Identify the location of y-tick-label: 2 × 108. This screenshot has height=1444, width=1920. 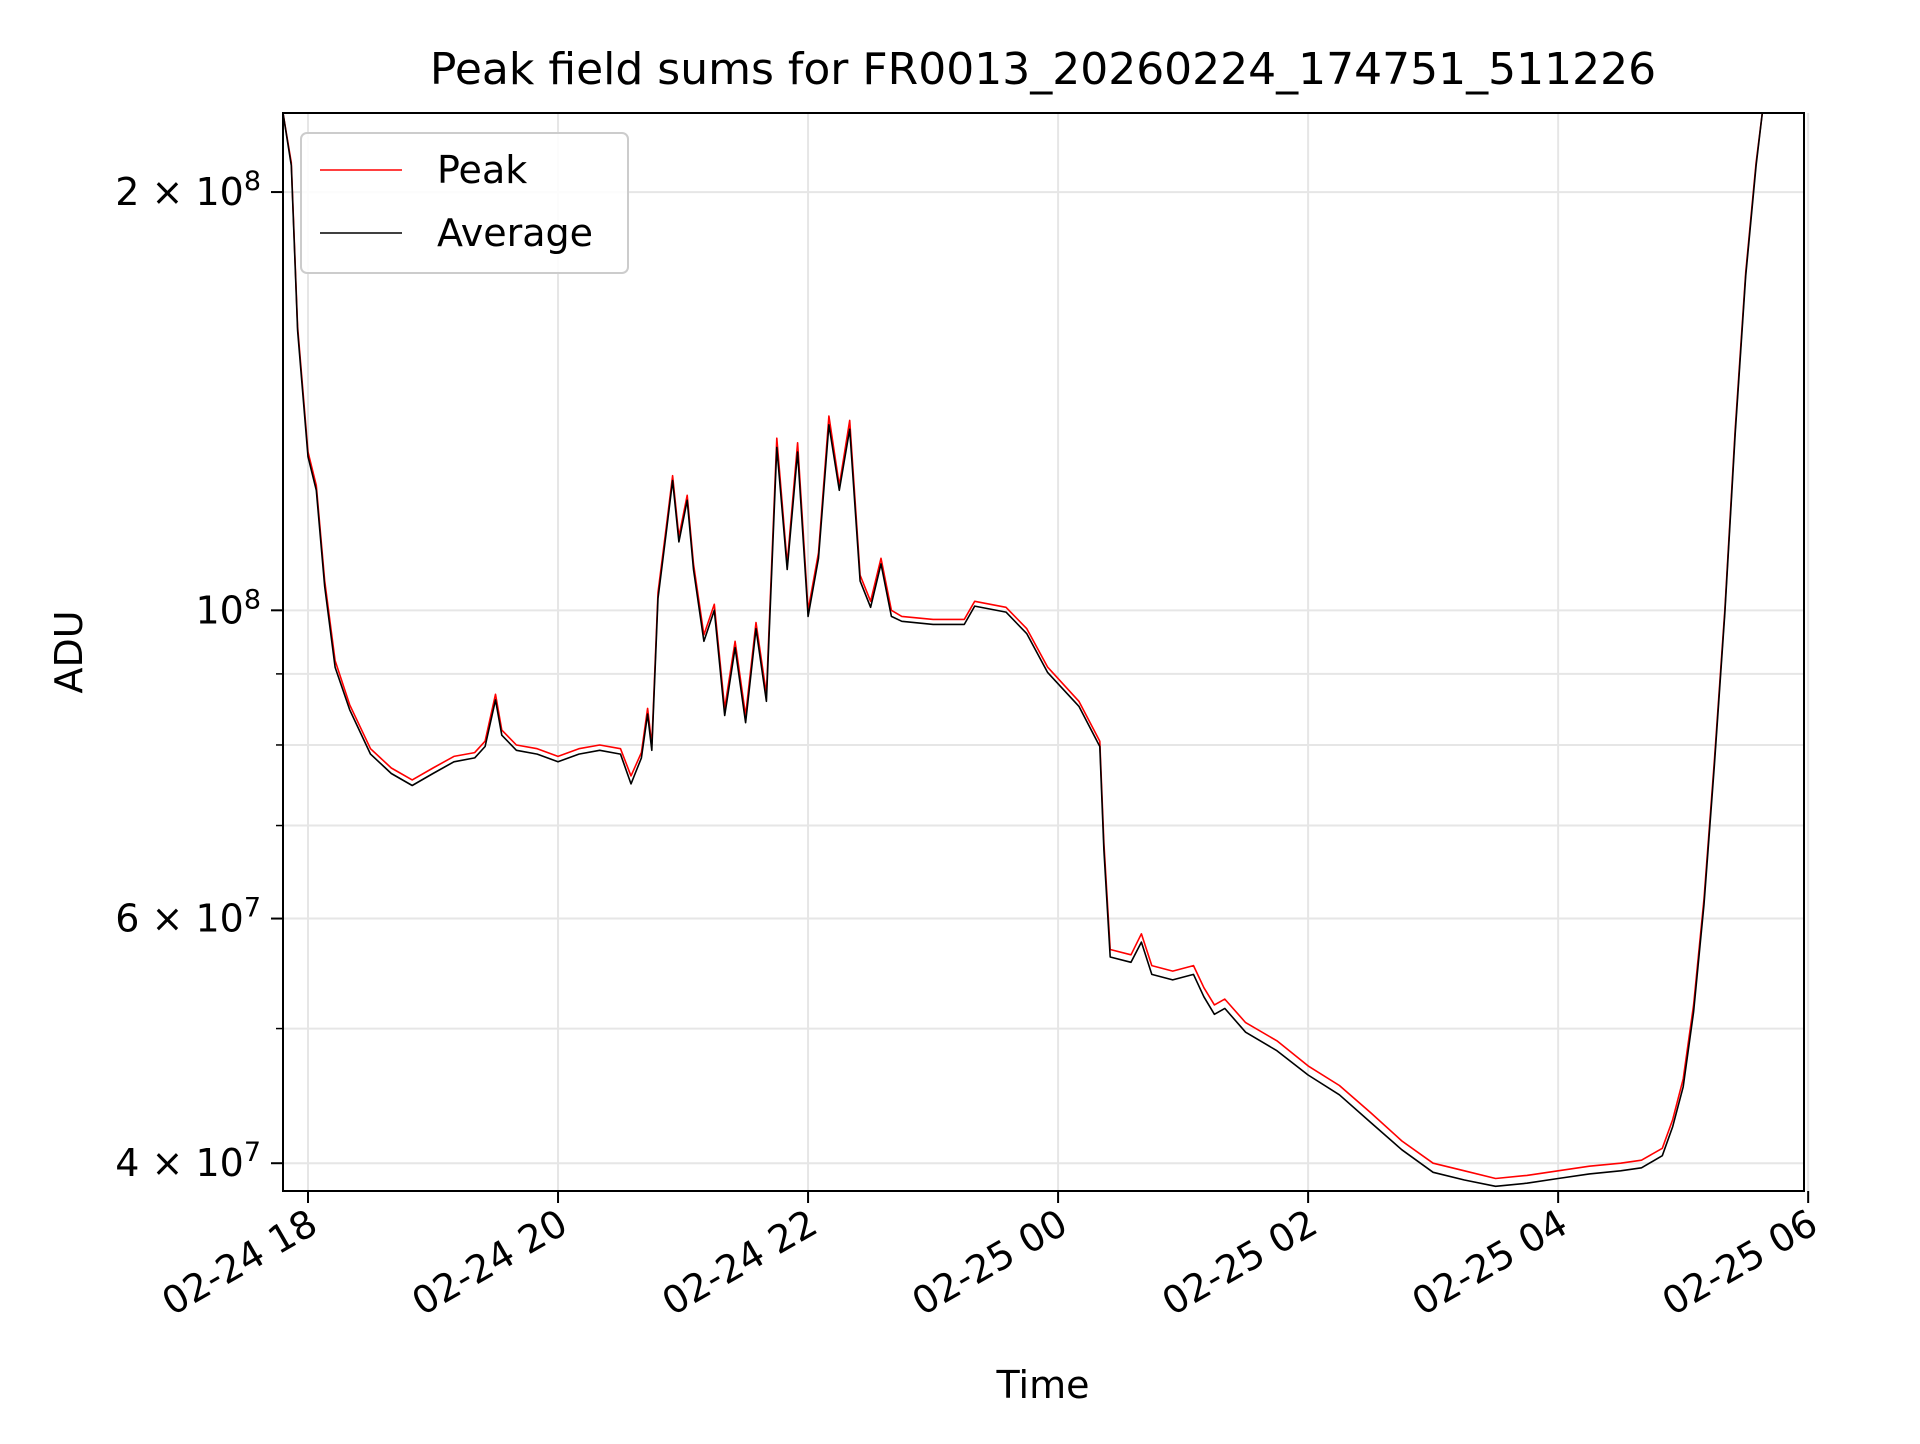
(188, 190).